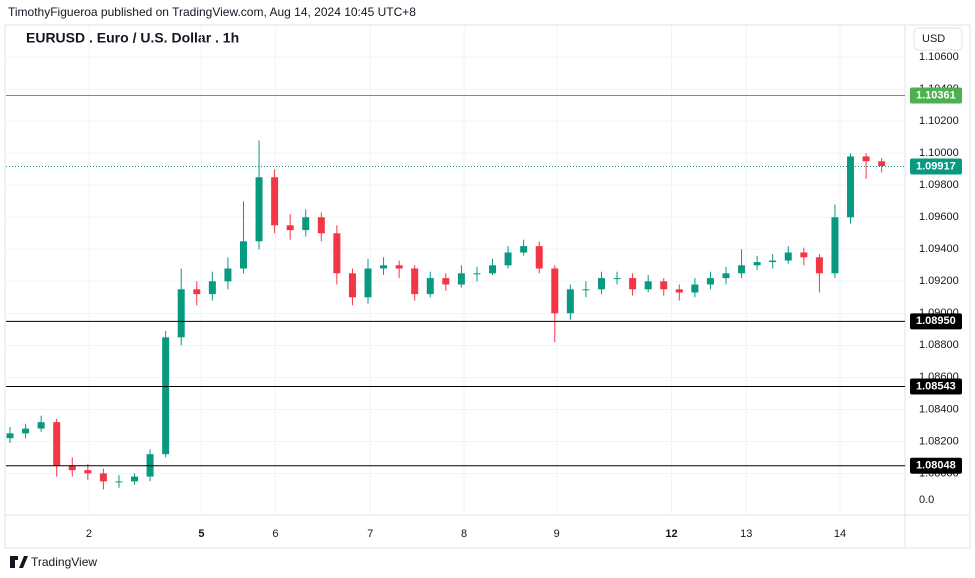 The width and height of the screenshot is (975, 578). What do you see at coordinates (370, 534) in the screenshot?
I see `x-tick-label: 7` at bounding box center [370, 534].